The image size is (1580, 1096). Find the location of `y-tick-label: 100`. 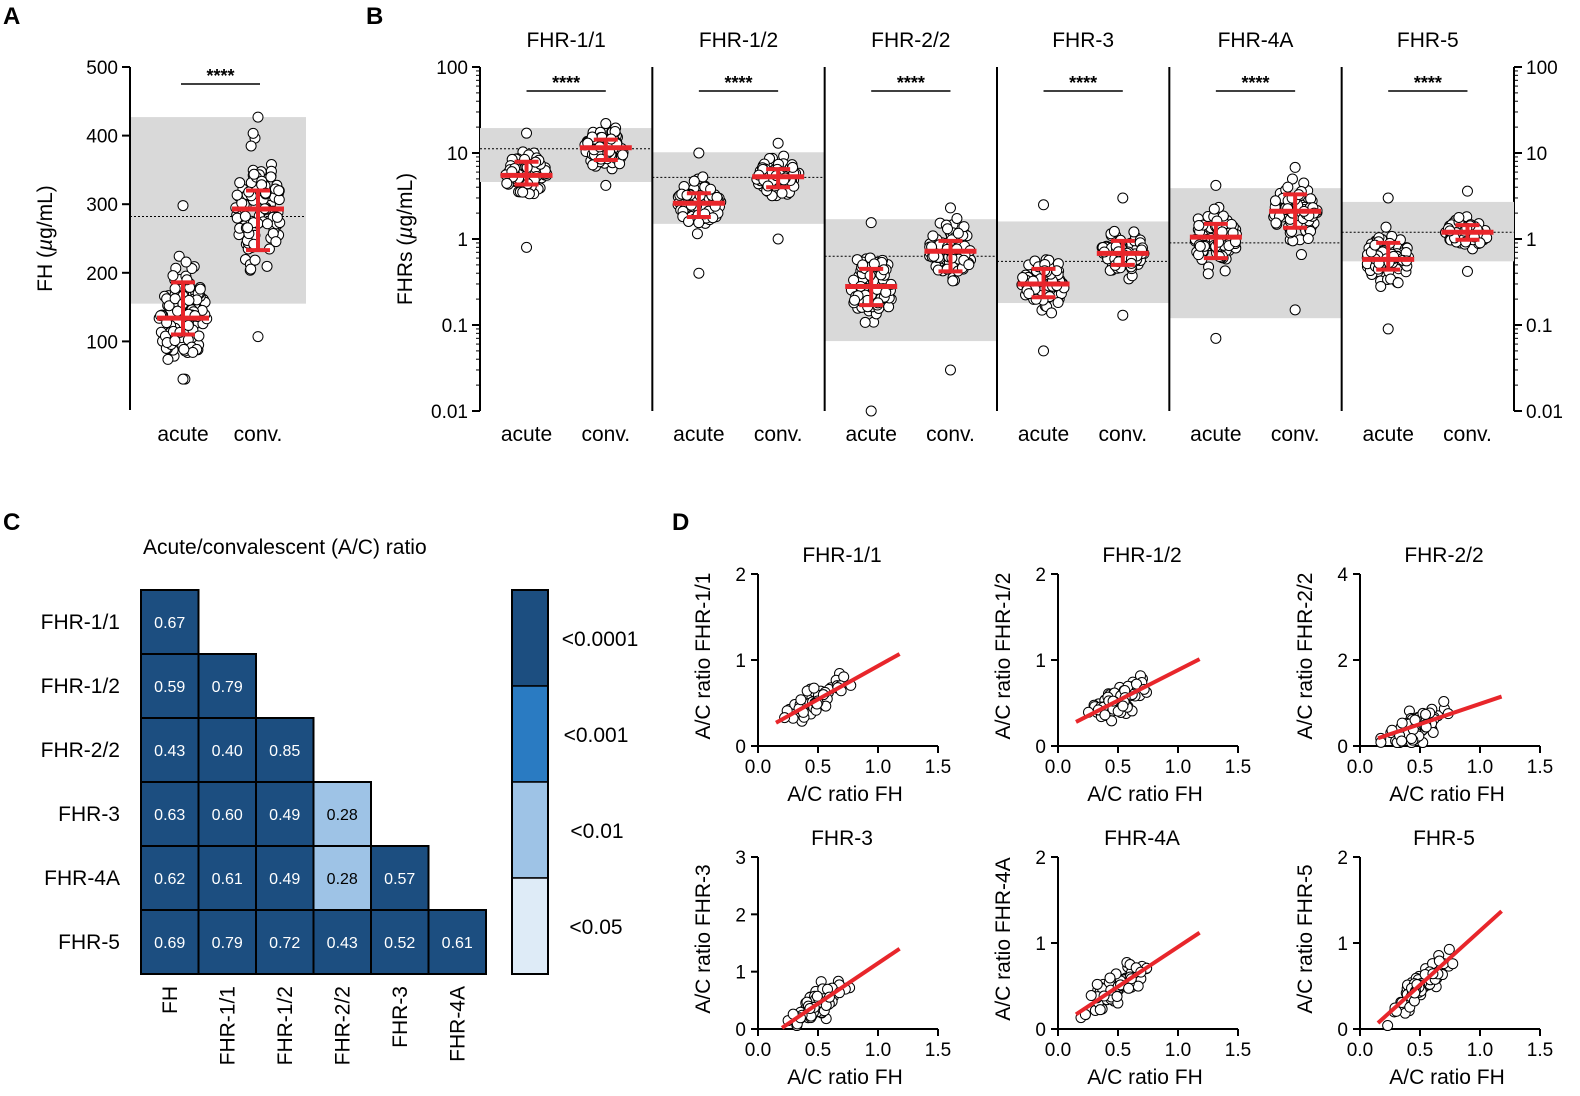

y-tick-label: 100 is located at coordinates (102, 342).